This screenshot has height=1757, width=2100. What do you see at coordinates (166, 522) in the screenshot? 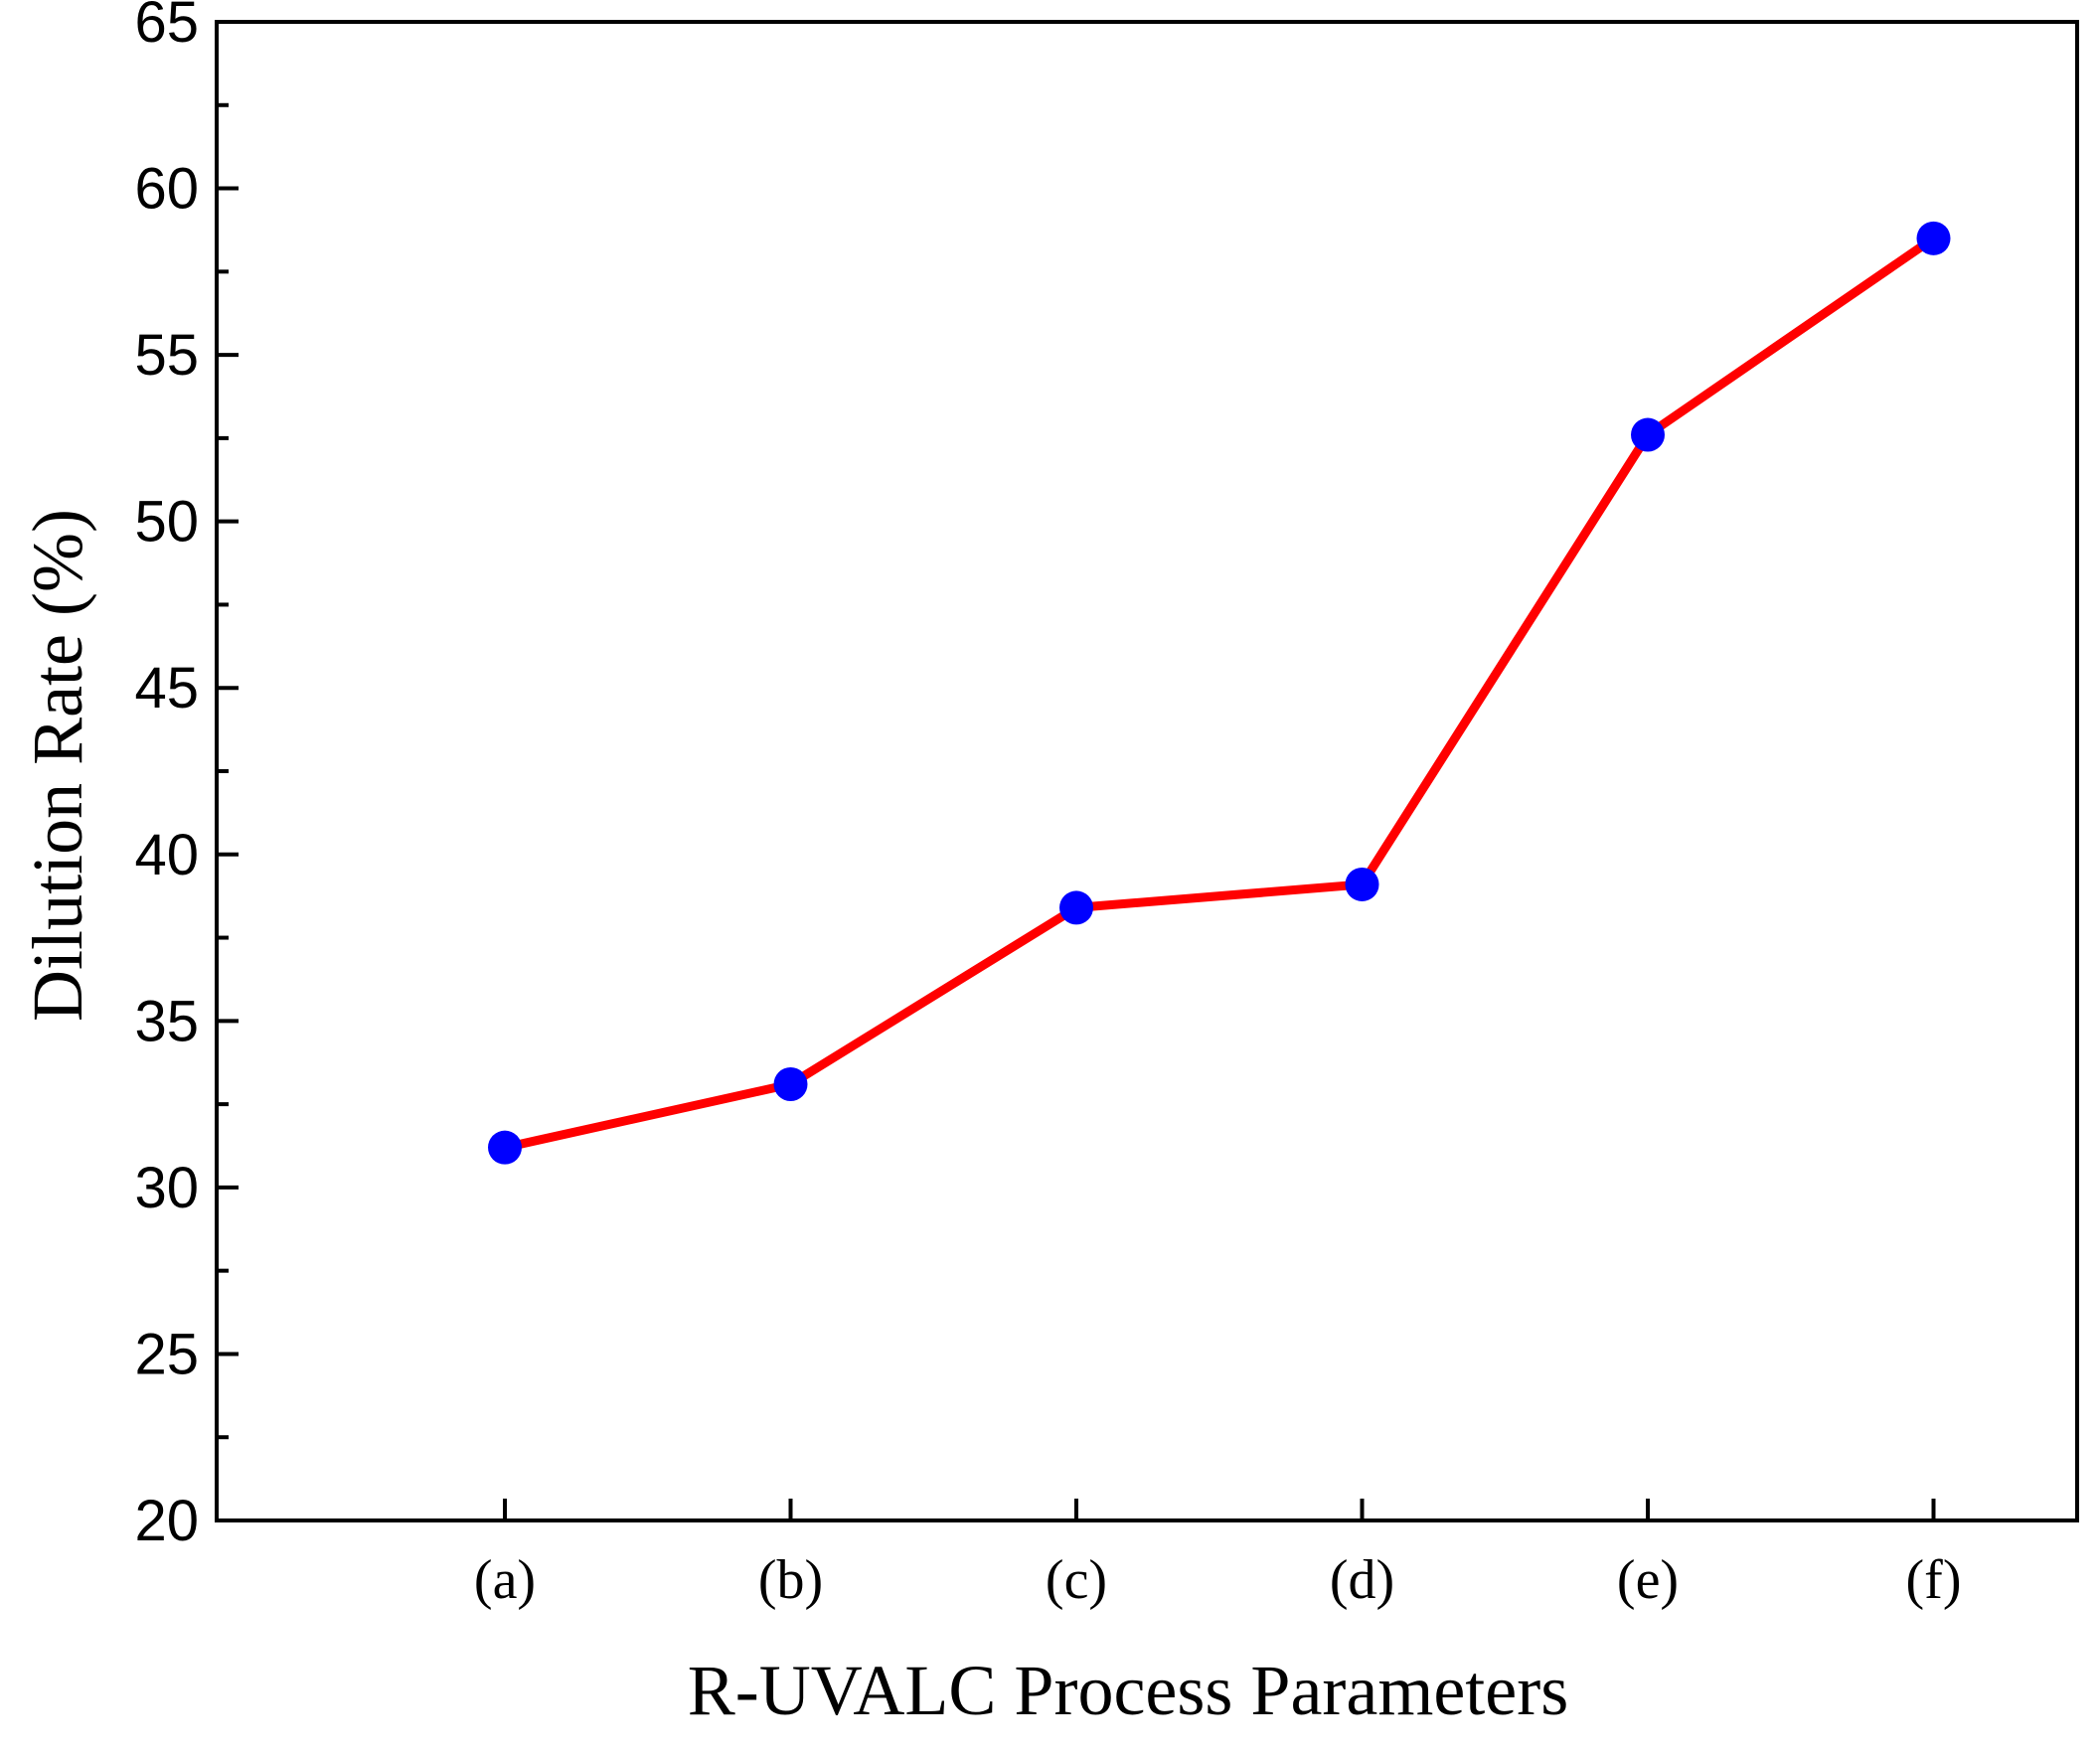
I see `y-tick-label: 50` at bounding box center [166, 522].